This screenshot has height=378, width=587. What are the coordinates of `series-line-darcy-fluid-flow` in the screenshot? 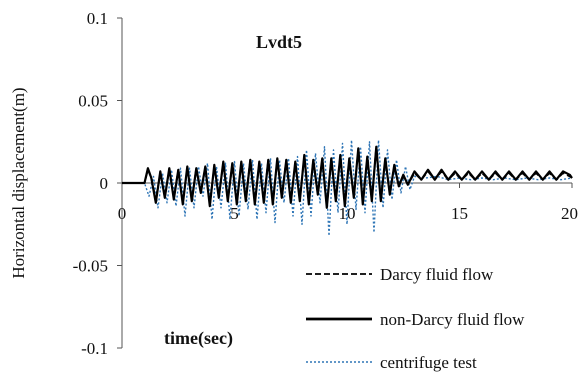 It's located at (347, 176).